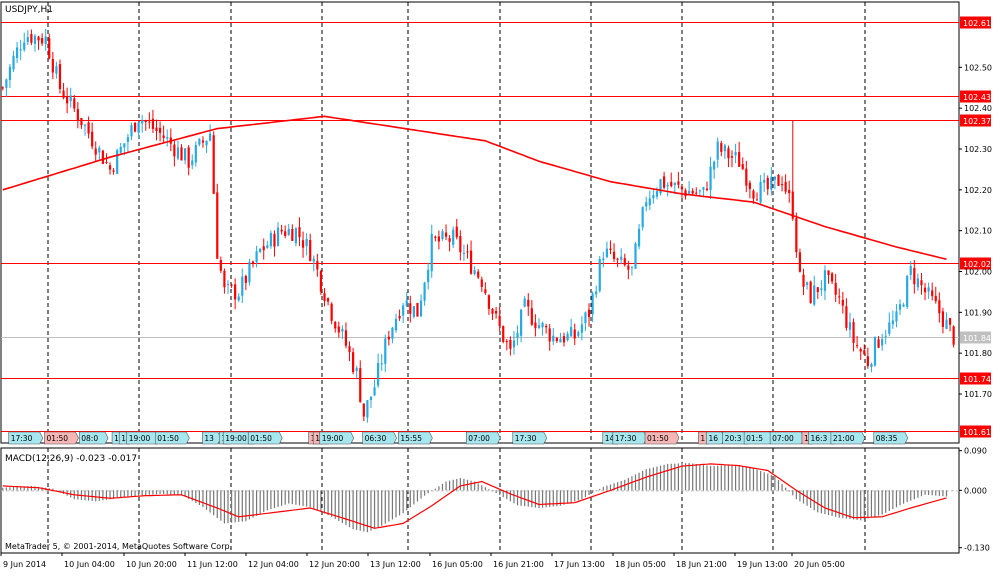 This screenshot has height=578, width=1000. I want to click on event-tag: 07:00, so click(483, 438).